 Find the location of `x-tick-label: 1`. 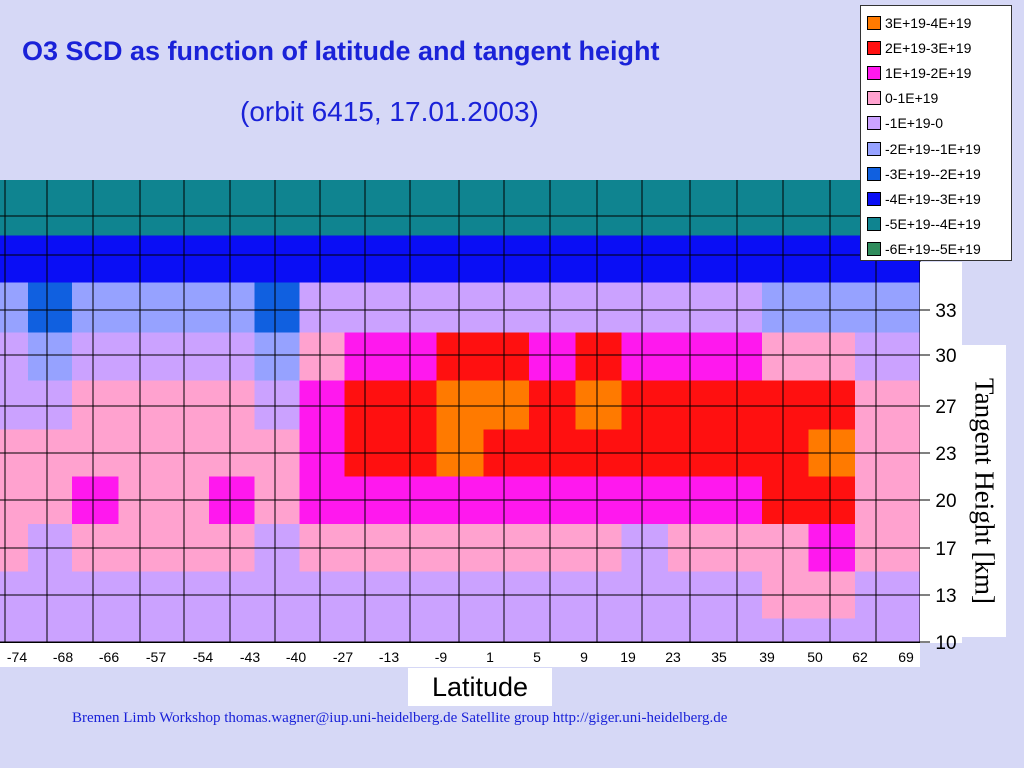

x-tick-label: 1 is located at coordinates (490, 657).